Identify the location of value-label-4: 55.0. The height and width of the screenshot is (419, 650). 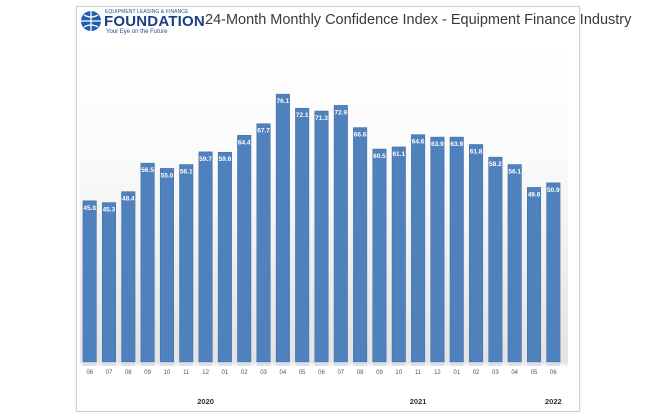
(167, 175).